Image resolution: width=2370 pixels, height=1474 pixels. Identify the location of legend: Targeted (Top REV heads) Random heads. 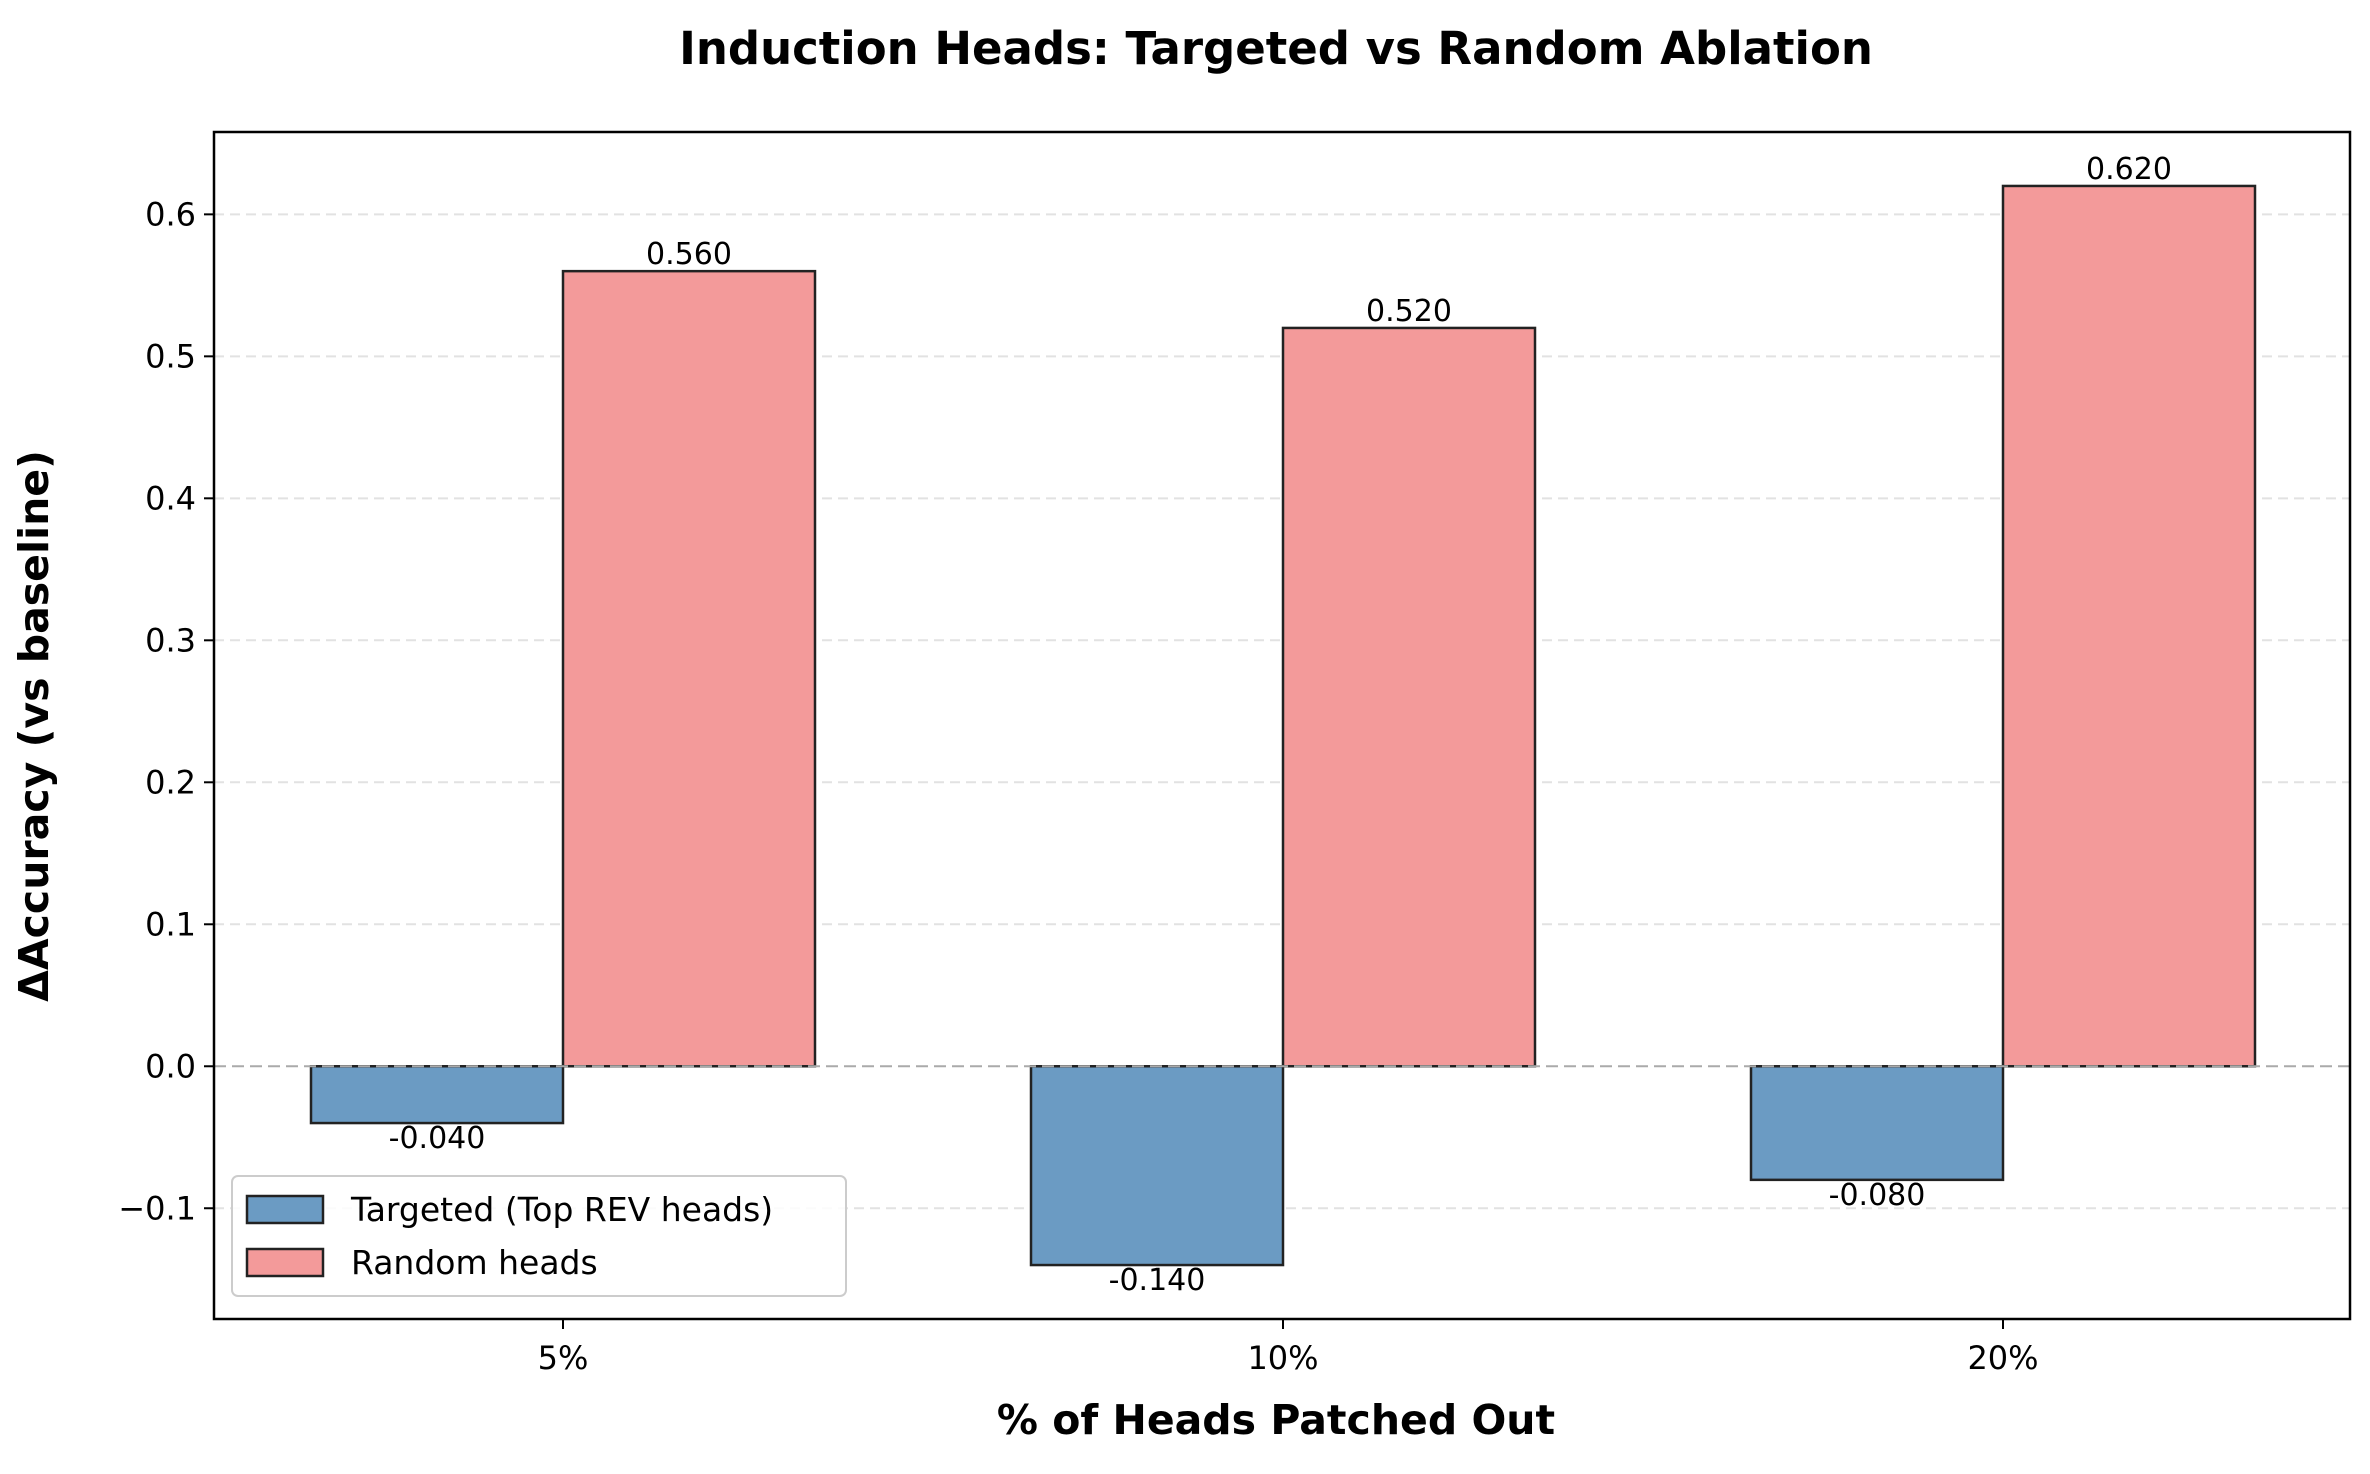
(539, 1236).